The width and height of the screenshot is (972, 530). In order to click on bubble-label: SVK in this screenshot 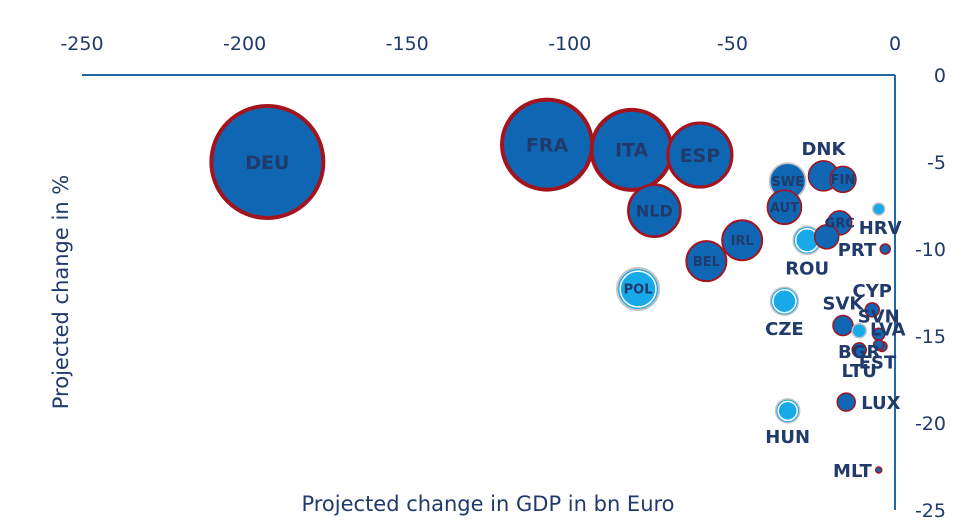, I will do `click(844, 304)`.